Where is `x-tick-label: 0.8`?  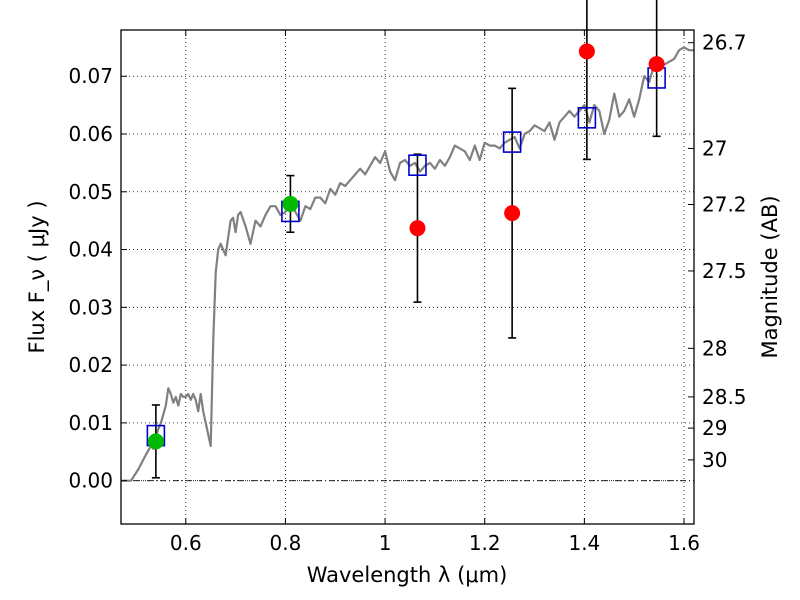 x-tick-label: 0.8 is located at coordinates (286, 543).